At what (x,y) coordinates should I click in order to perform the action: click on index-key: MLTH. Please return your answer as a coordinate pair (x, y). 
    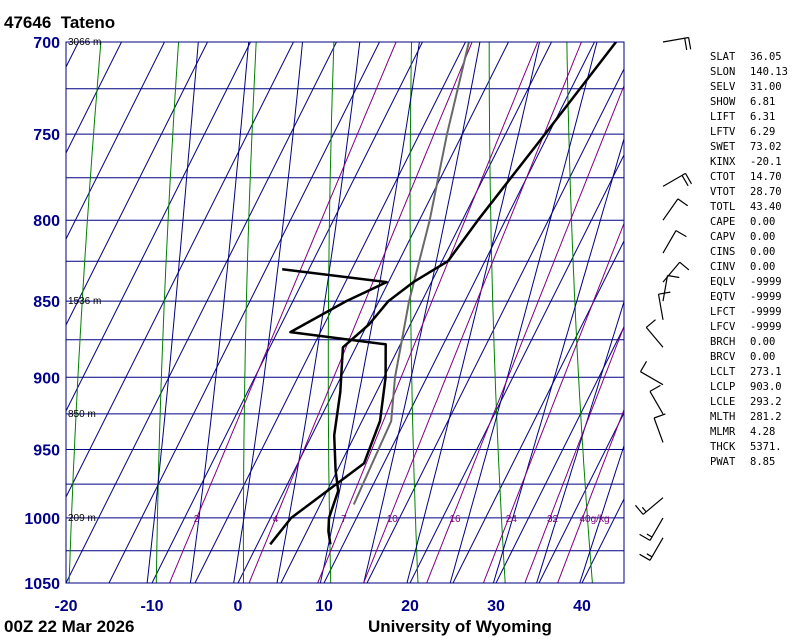
    Looking at the image, I should click on (723, 417).